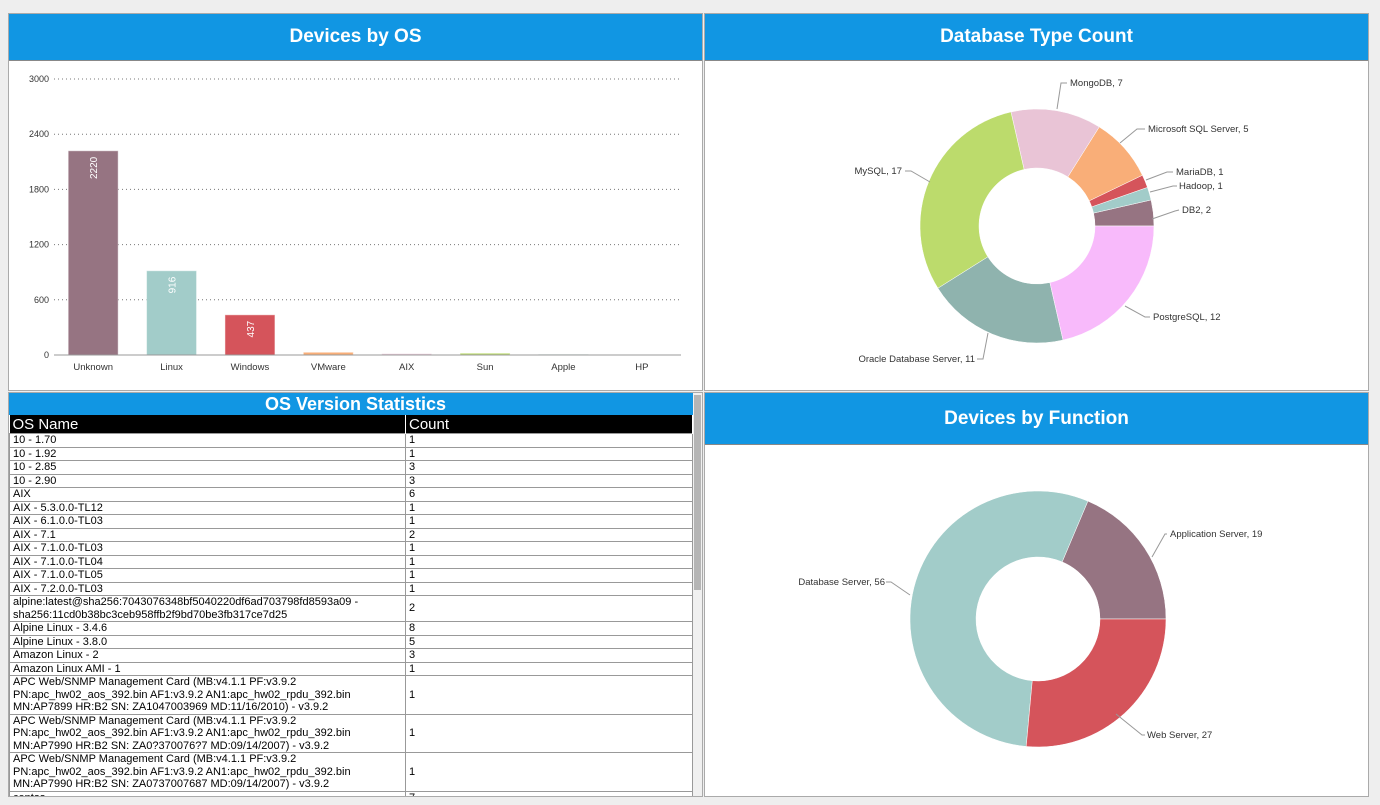  What do you see at coordinates (207, 793) in the screenshot?
I see `os-name-cell: centos` at bounding box center [207, 793].